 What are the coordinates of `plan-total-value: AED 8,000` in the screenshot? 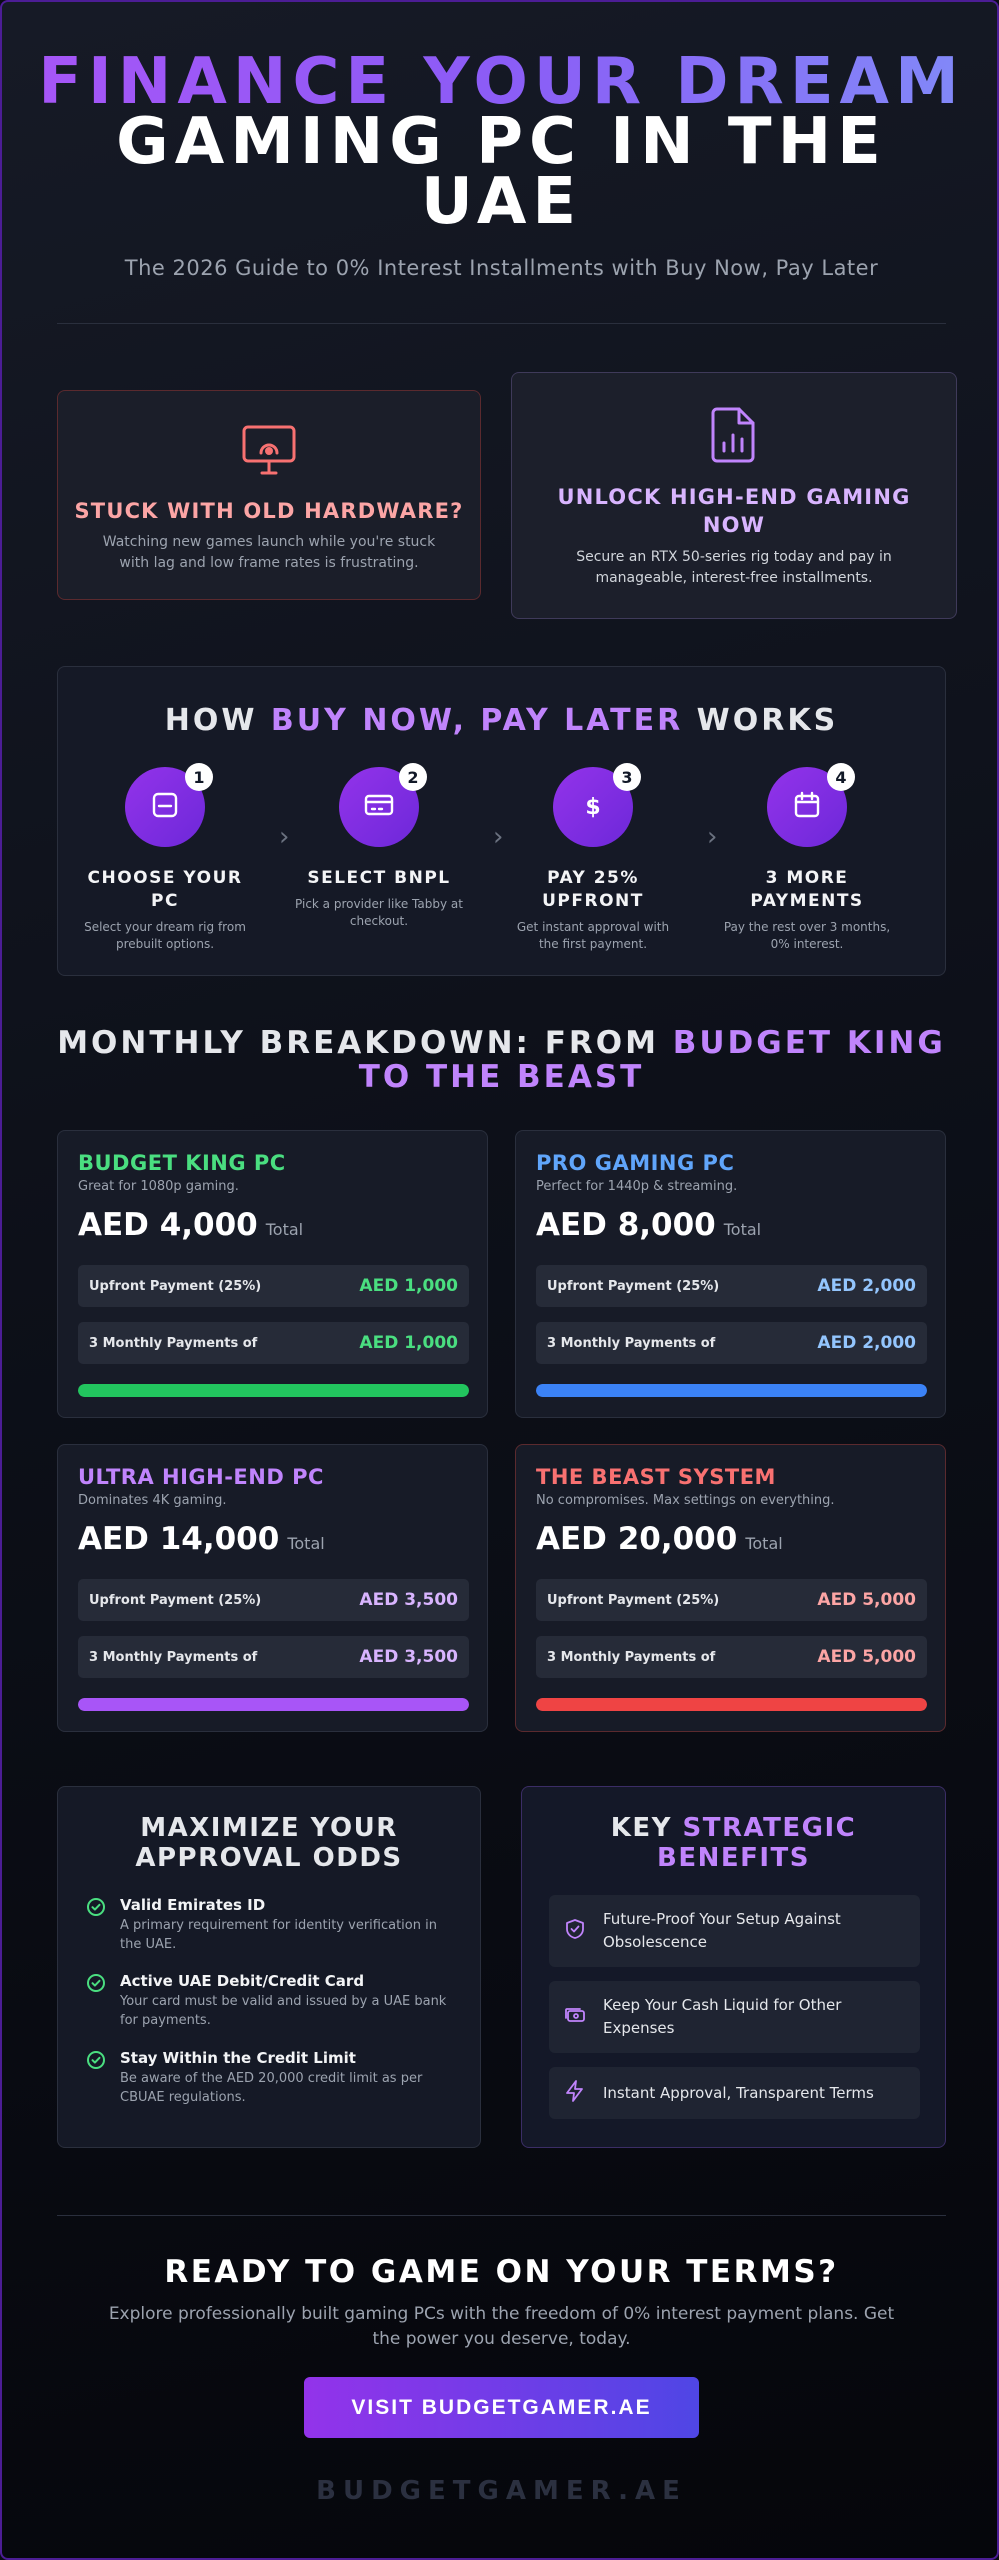 It's located at (626, 1225).